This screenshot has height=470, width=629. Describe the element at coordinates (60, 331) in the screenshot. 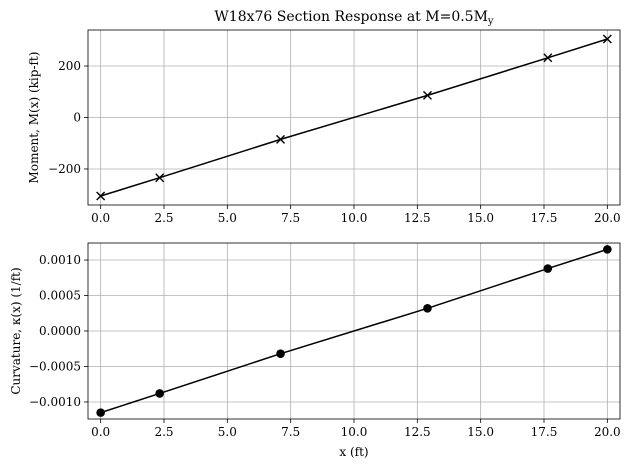

I see `y-tick-label: 0.0000` at that location.